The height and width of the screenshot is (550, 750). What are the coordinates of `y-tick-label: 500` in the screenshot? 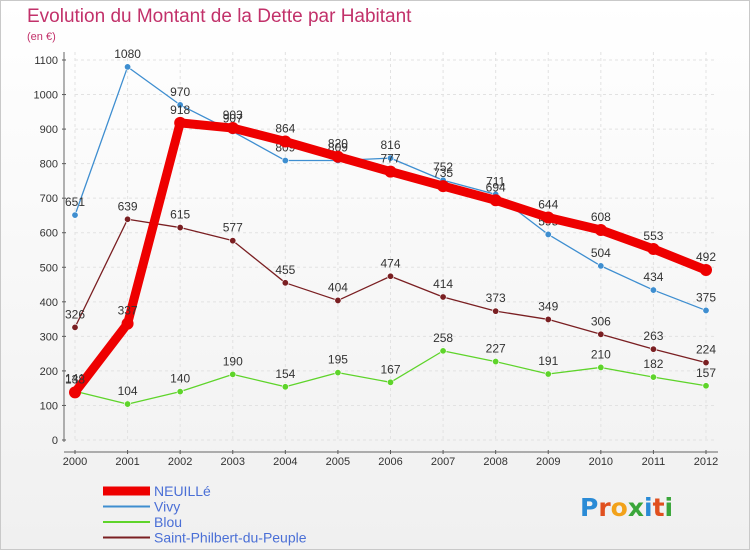 It's located at (49, 268).